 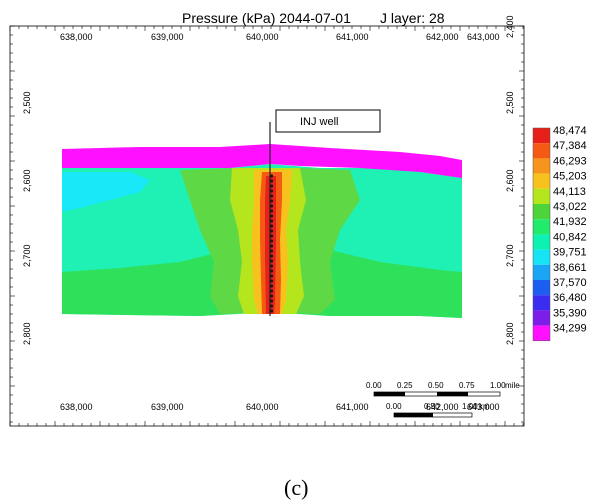 What do you see at coordinates (570, 298) in the screenshot?
I see `legend-label: 36,480` at bounding box center [570, 298].